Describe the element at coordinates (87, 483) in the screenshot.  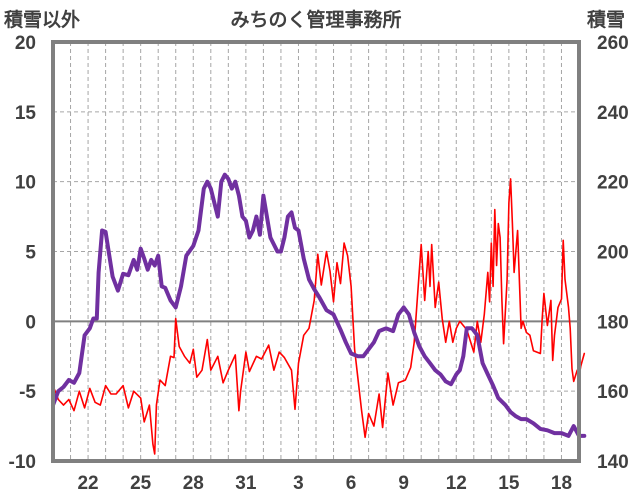
I see `x-tick-label: 22` at that location.